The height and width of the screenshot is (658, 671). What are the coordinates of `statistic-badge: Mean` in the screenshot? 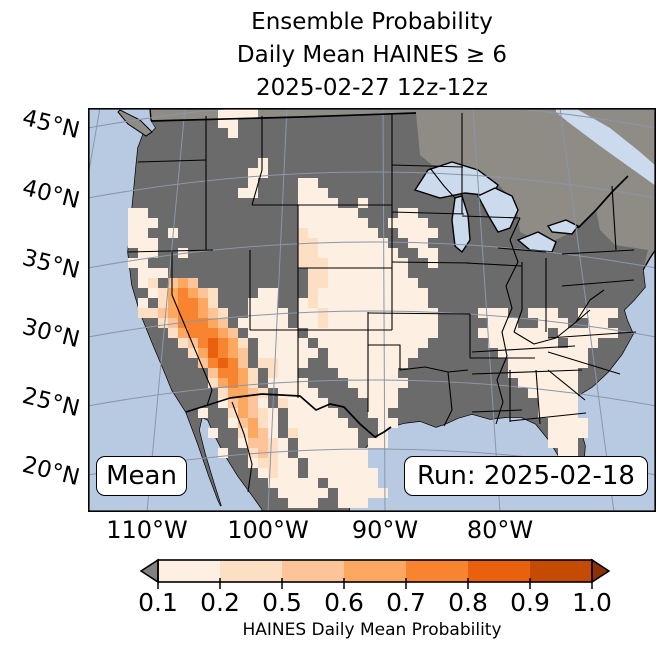 It's located at (141, 476).